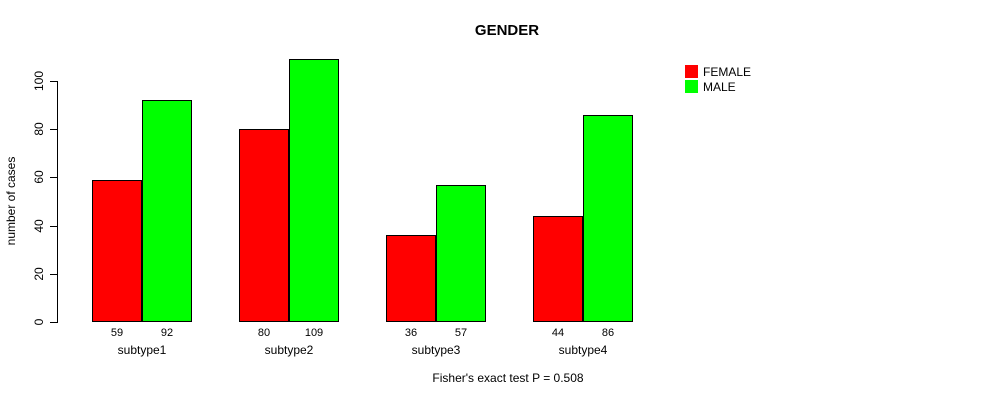 This screenshot has width=990, height=400. I want to click on y-tick-label: 20, so click(39, 274).